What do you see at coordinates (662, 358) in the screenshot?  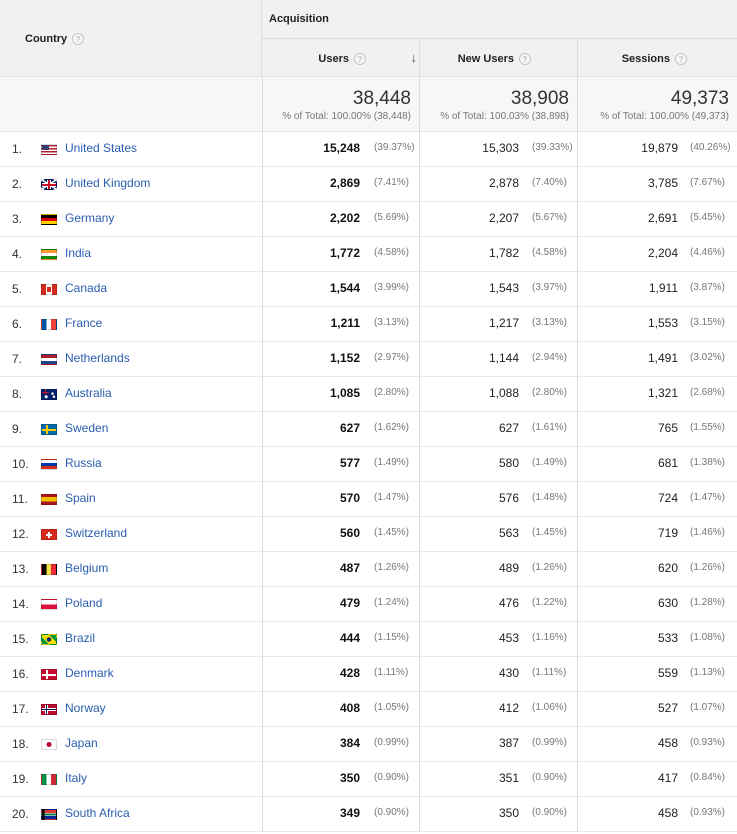 I see `sessions-value: 1,491` at bounding box center [662, 358].